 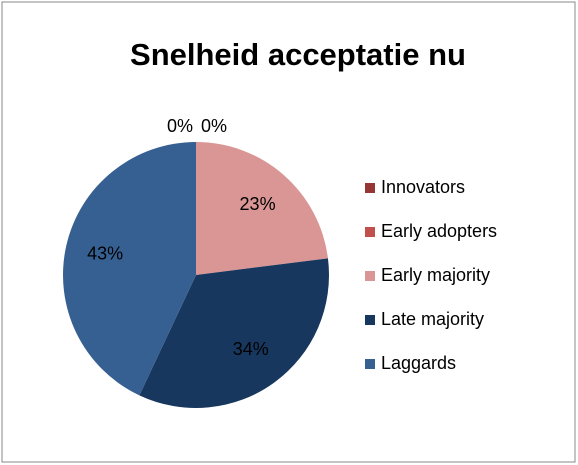 What do you see at coordinates (423, 187) in the screenshot?
I see `legend-label: Innovators` at bounding box center [423, 187].